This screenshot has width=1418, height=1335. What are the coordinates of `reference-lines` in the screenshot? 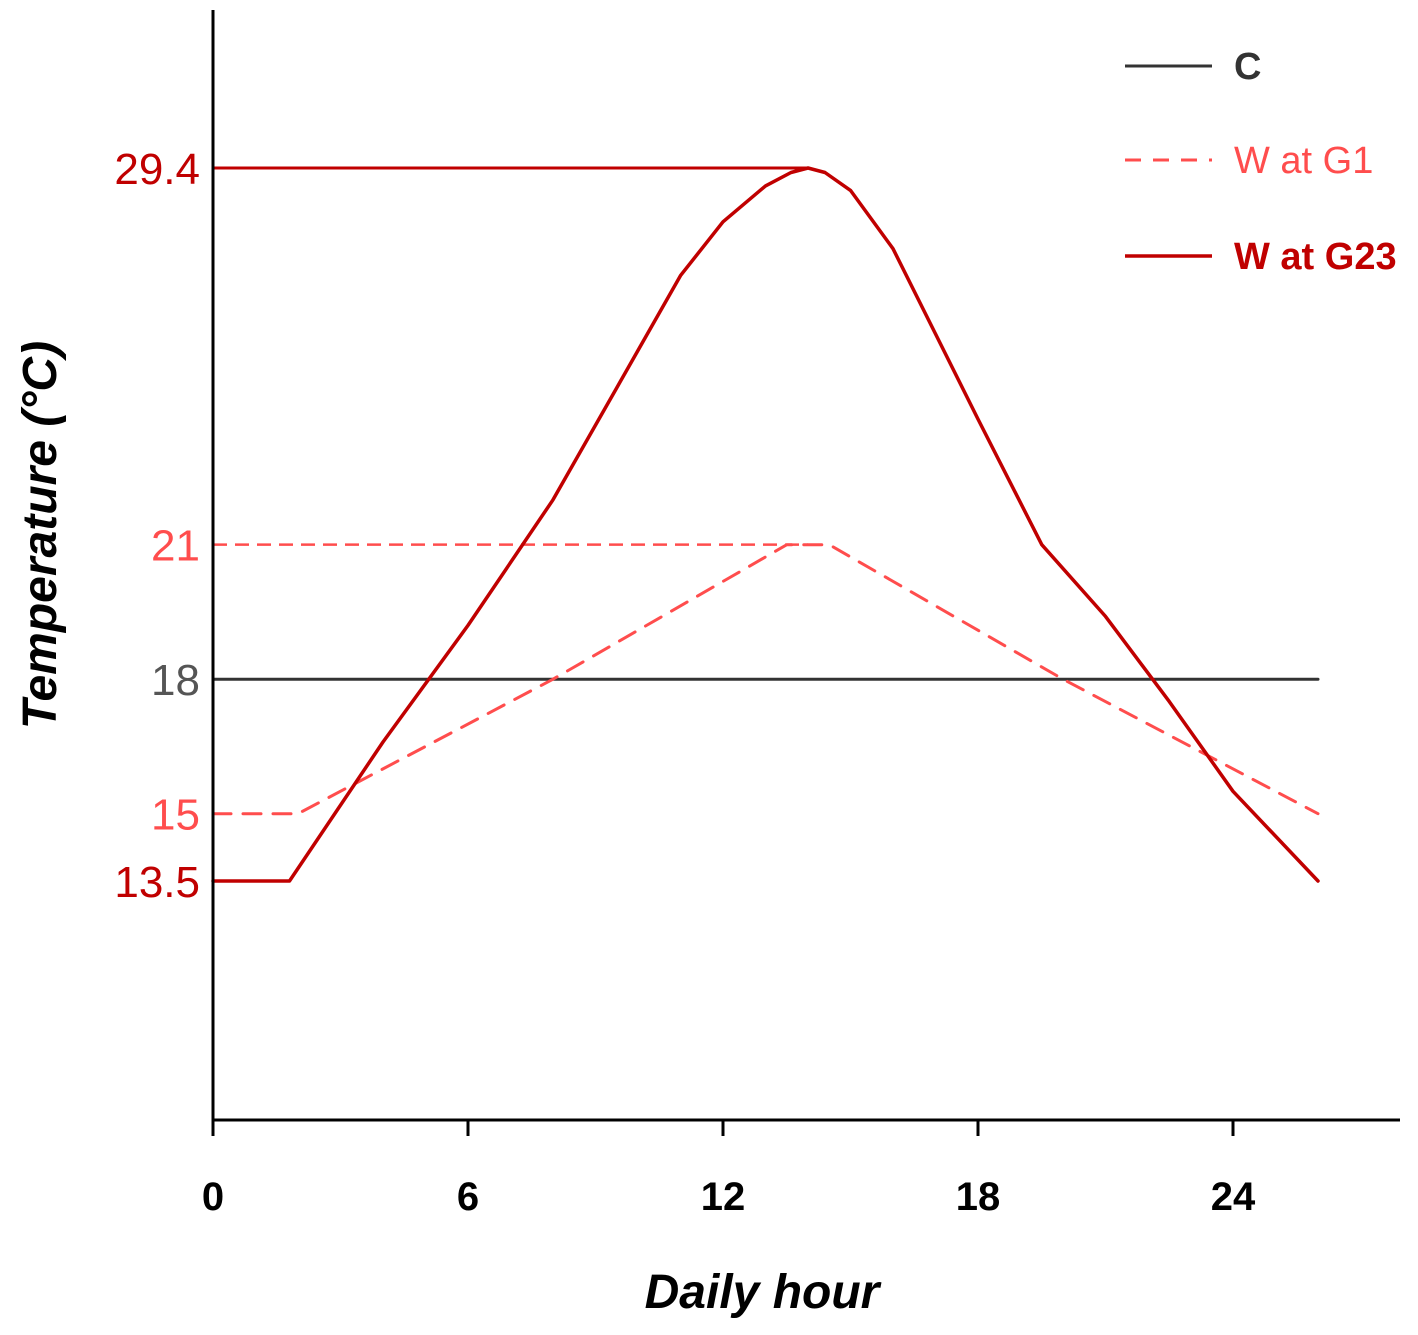 It's located at (510, 356).